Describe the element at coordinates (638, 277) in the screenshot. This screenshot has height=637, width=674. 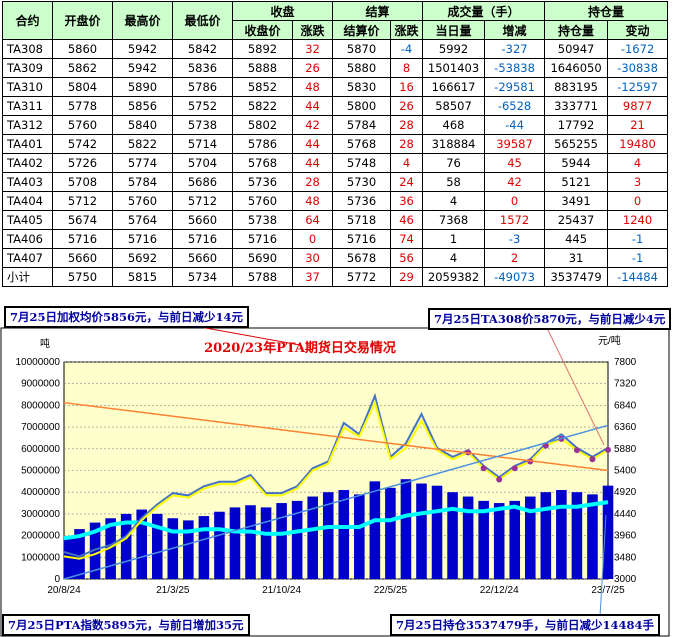
I see `value-cell: -14484` at that location.